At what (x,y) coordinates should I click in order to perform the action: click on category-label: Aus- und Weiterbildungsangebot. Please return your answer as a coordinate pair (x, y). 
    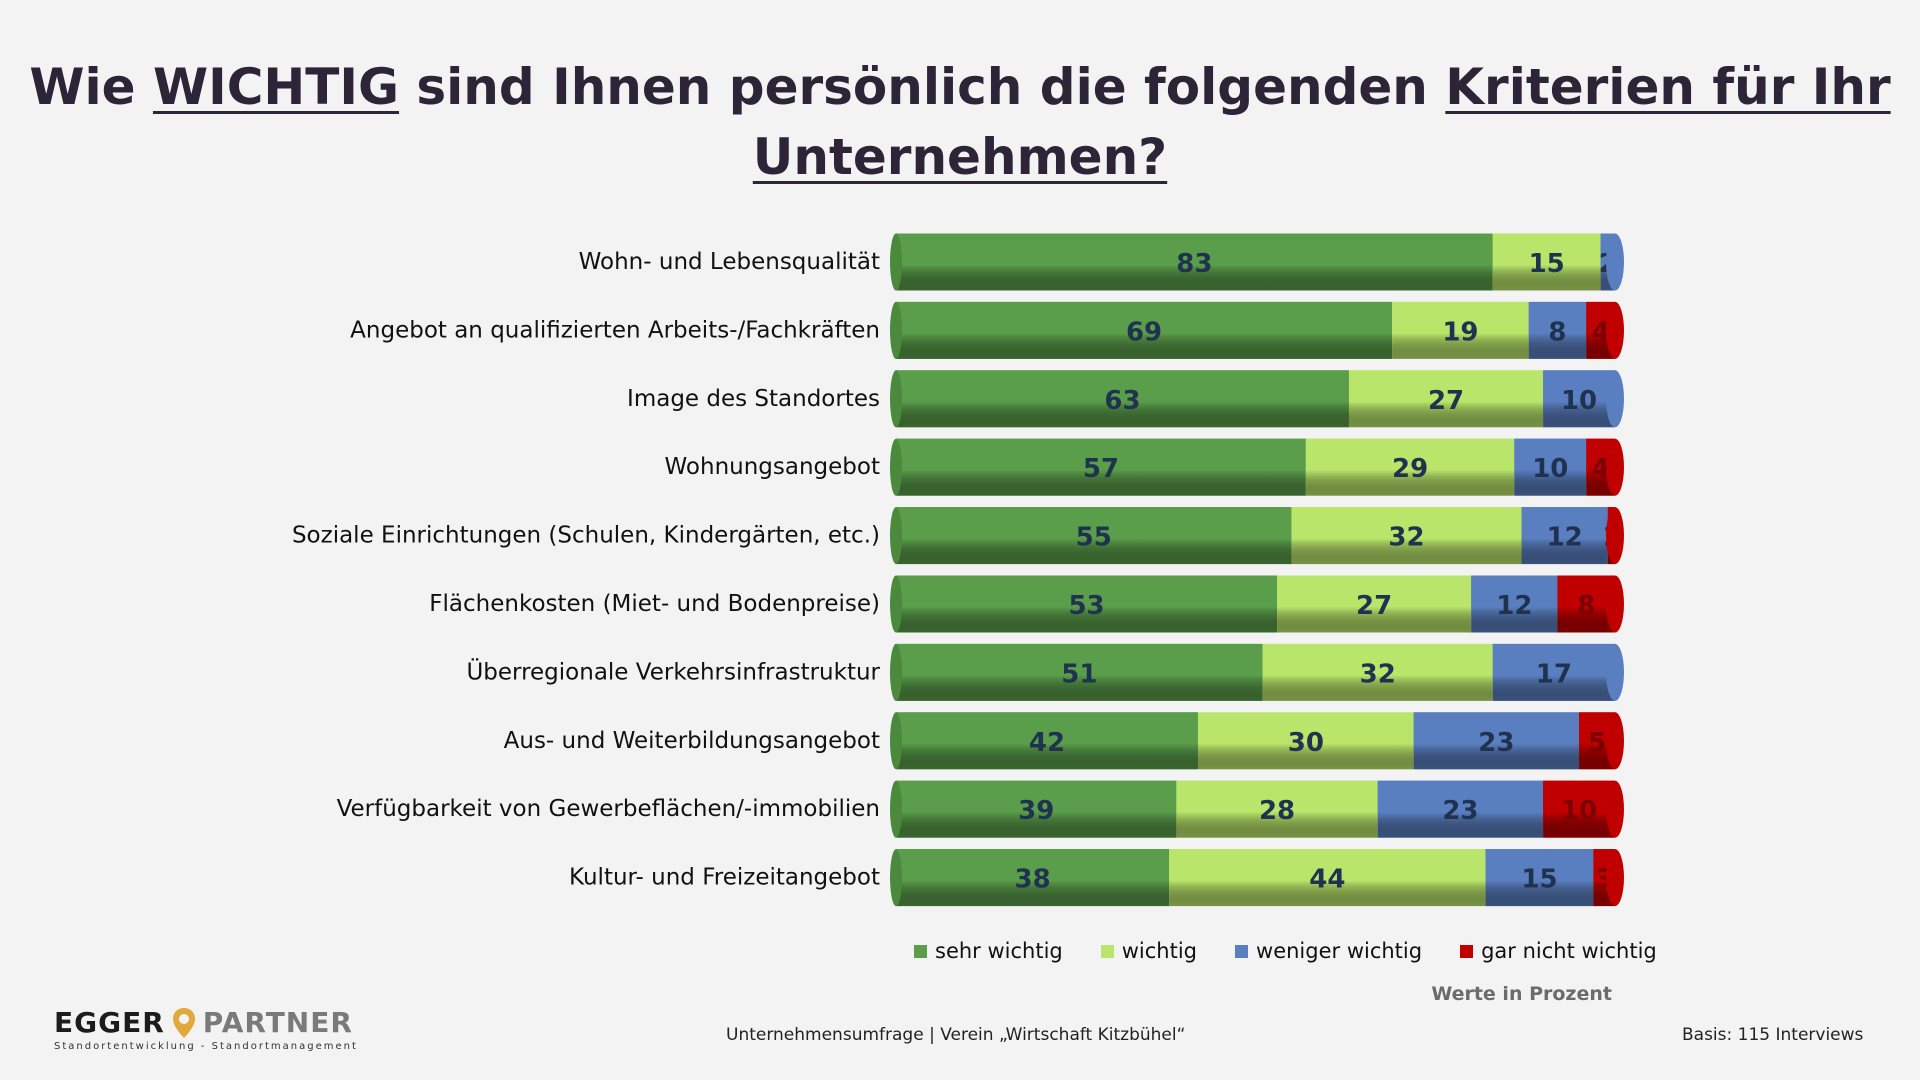
    Looking at the image, I should click on (692, 741).